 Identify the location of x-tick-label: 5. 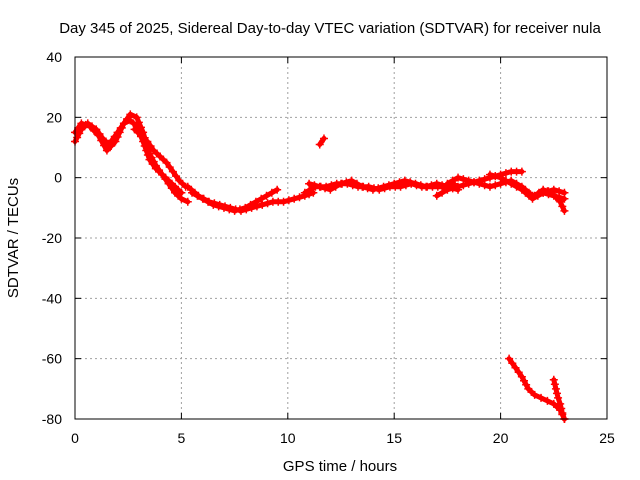
(182, 438).